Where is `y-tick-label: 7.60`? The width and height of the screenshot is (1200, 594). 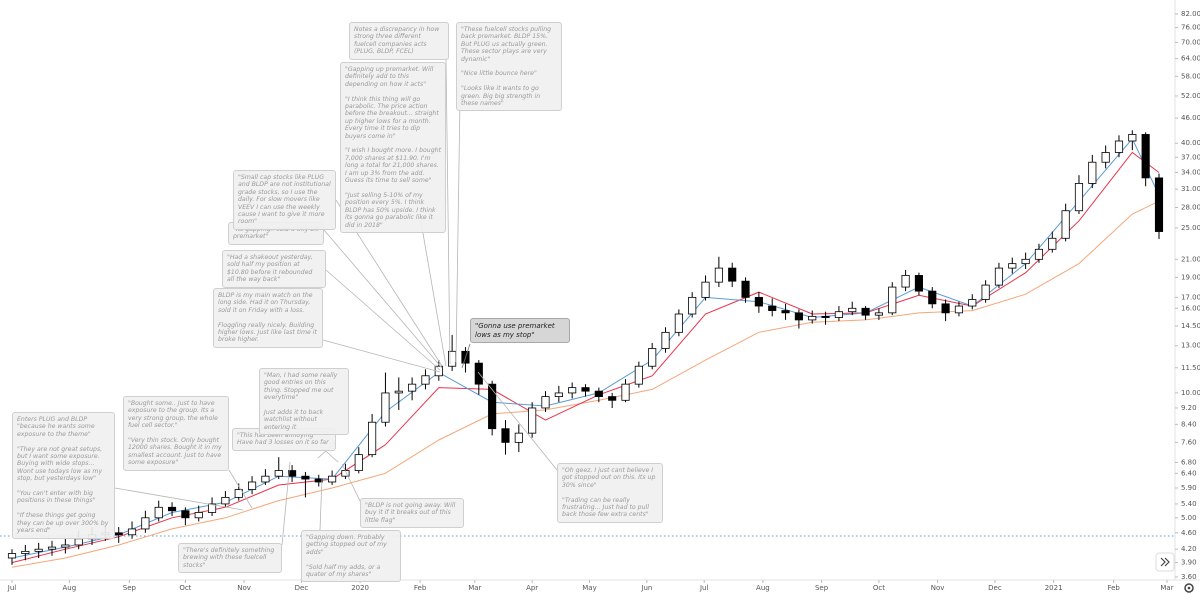 y-tick-label: 7.60 is located at coordinates (1189, 442).